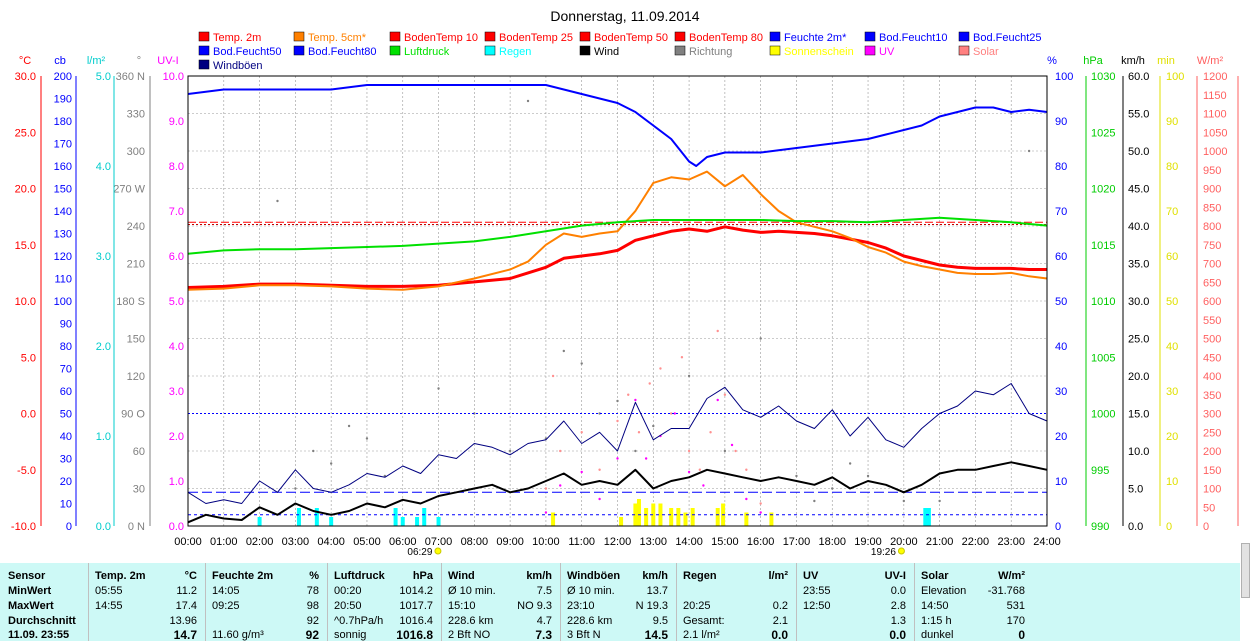 The height and width of the screenshot is (643, 1250). Describe the element at coordinates (986, 52) in the screenshot. I see `legend-label: Solar` at that location.